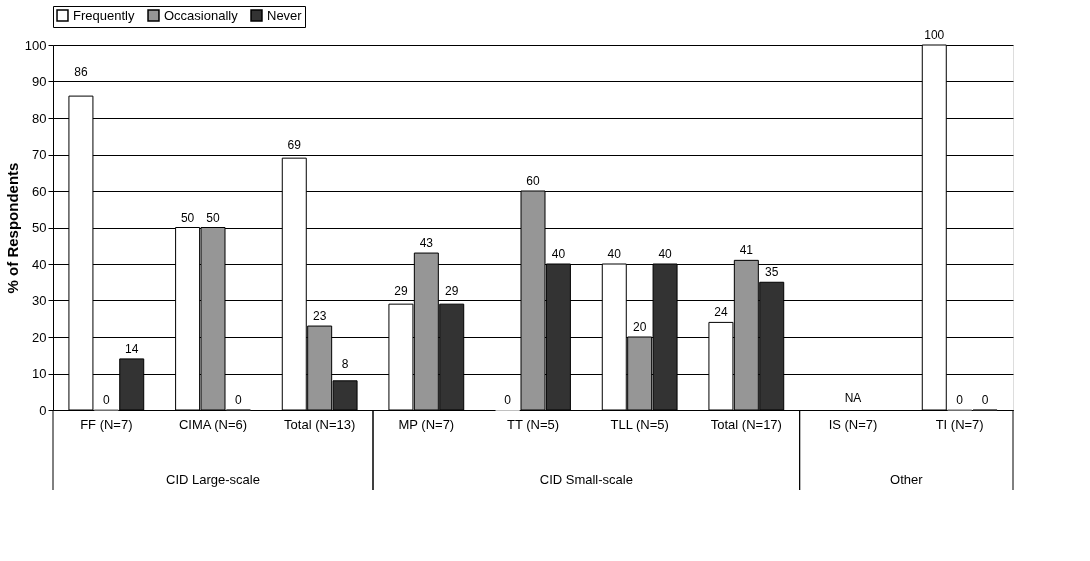  What do you see at coordinates (201, 15) in the screenshot?
I see `legend-label: Occasionally` at bounding box center [201, 15].